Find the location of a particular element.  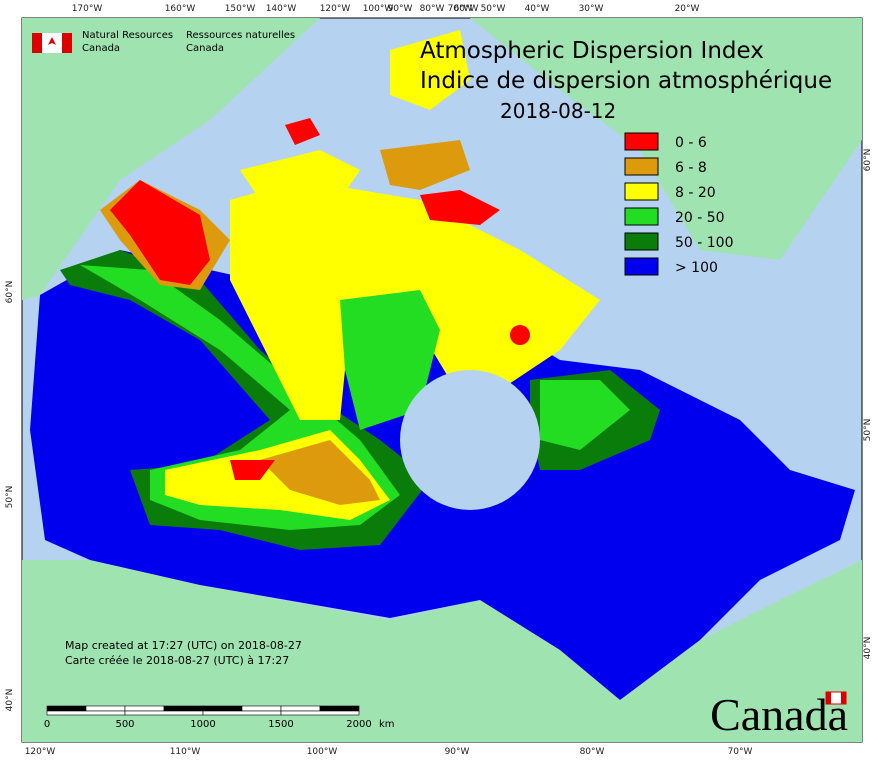

scale-unit: km is located at coordinates (387, 724).